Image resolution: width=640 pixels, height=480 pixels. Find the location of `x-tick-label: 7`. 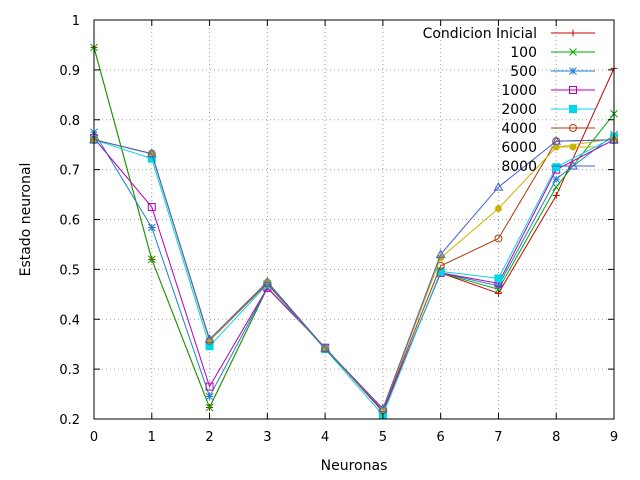

x-tick-label: 7 is located at coordinates (498, 437).